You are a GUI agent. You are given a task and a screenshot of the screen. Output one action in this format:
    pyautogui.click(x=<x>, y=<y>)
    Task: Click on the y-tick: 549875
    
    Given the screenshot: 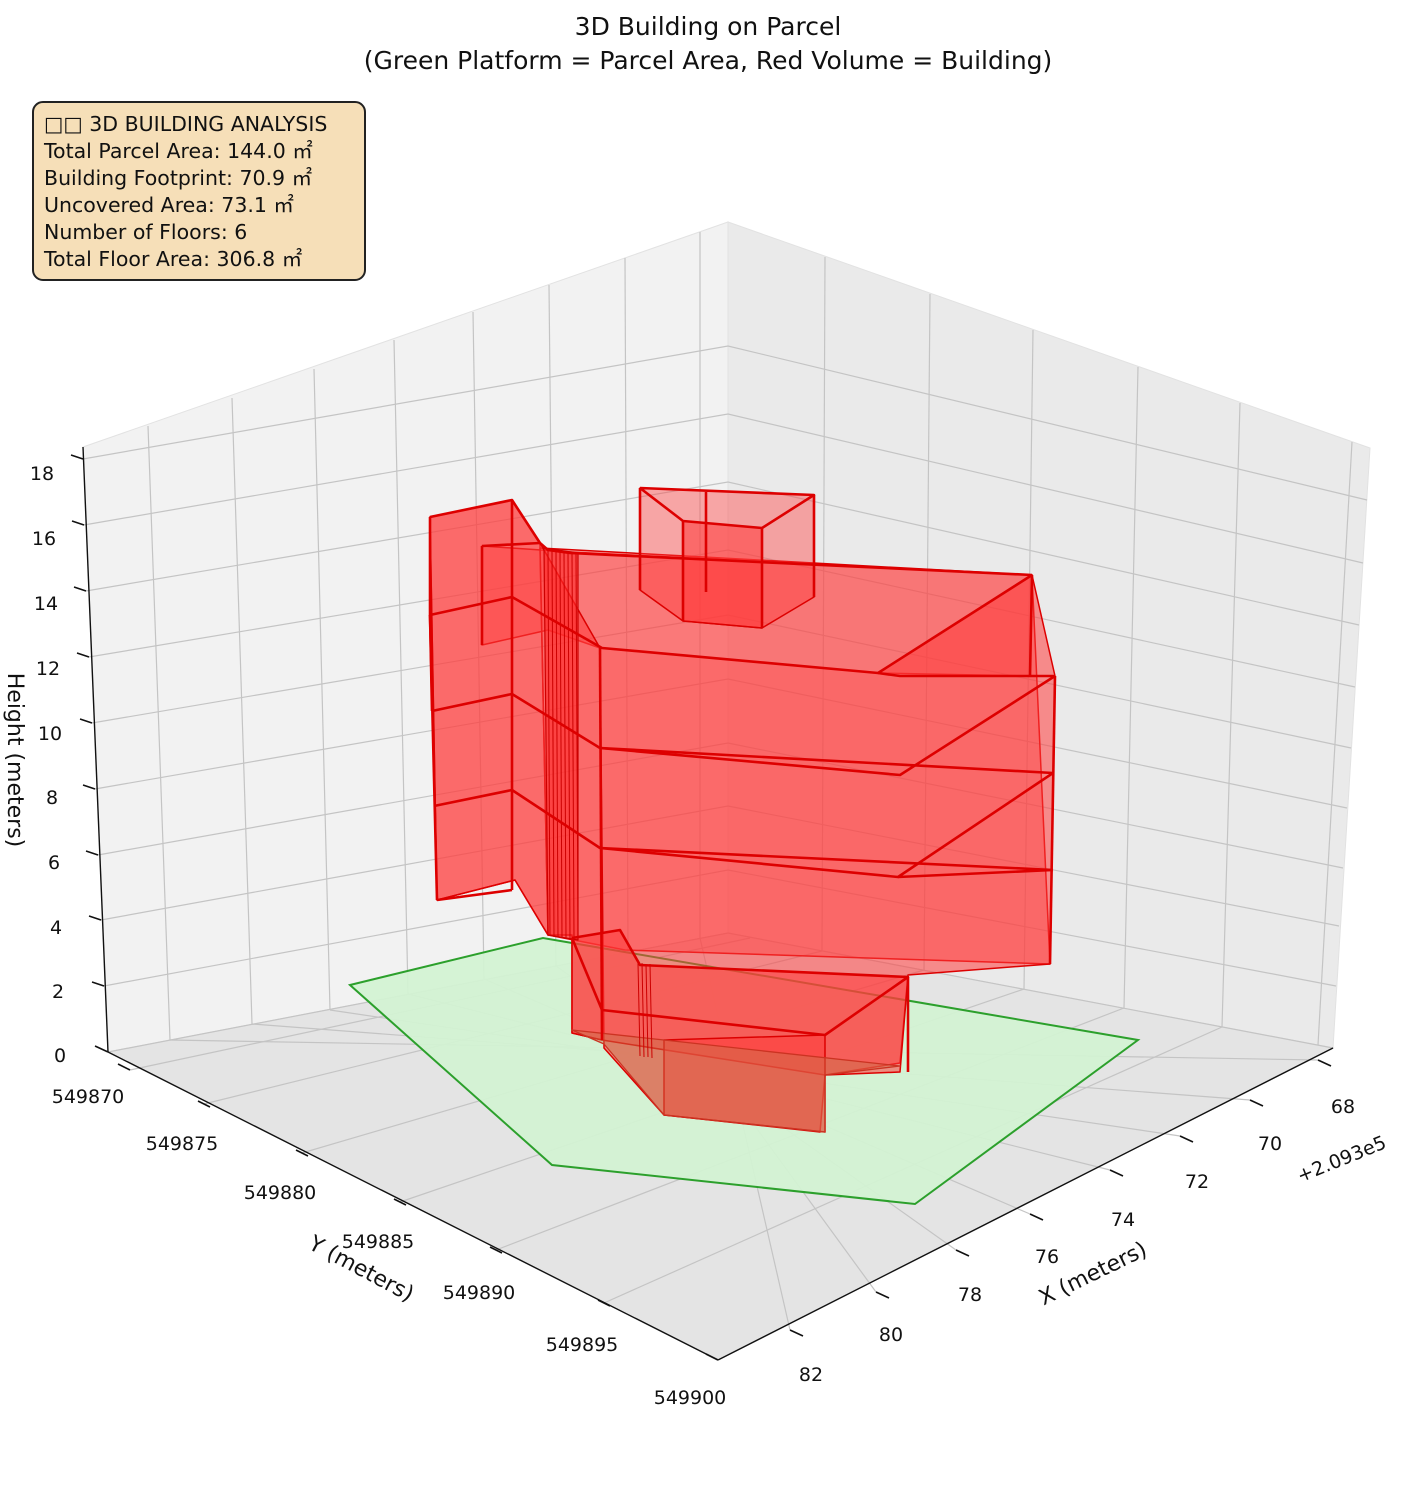 What is the action you would take?
    pyautogui.click(x=182, y=1144)
    